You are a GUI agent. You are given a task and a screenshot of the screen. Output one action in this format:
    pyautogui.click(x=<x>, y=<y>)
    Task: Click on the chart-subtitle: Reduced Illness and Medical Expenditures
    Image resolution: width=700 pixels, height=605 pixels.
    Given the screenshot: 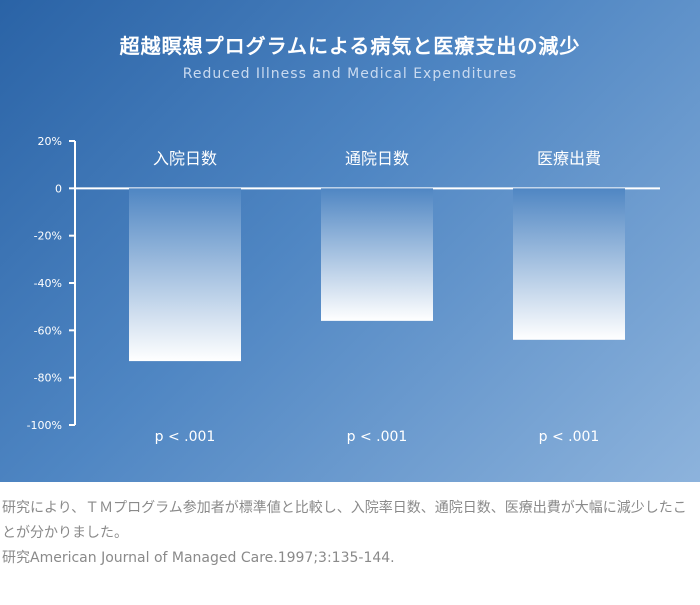 What is the action you would take?
    pyautogui.click(x=350, y=74)
    